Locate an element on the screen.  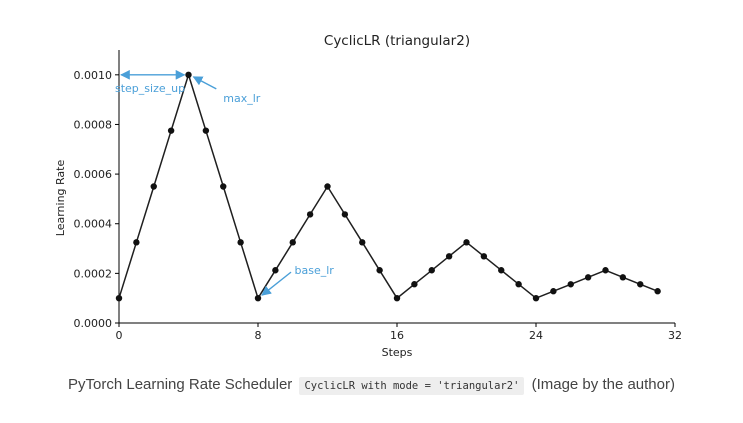
y-ticks: 0.0000 0.0002 0.0004 0.0006 0.0008 0.0010 is located at coordinates (96, 199).